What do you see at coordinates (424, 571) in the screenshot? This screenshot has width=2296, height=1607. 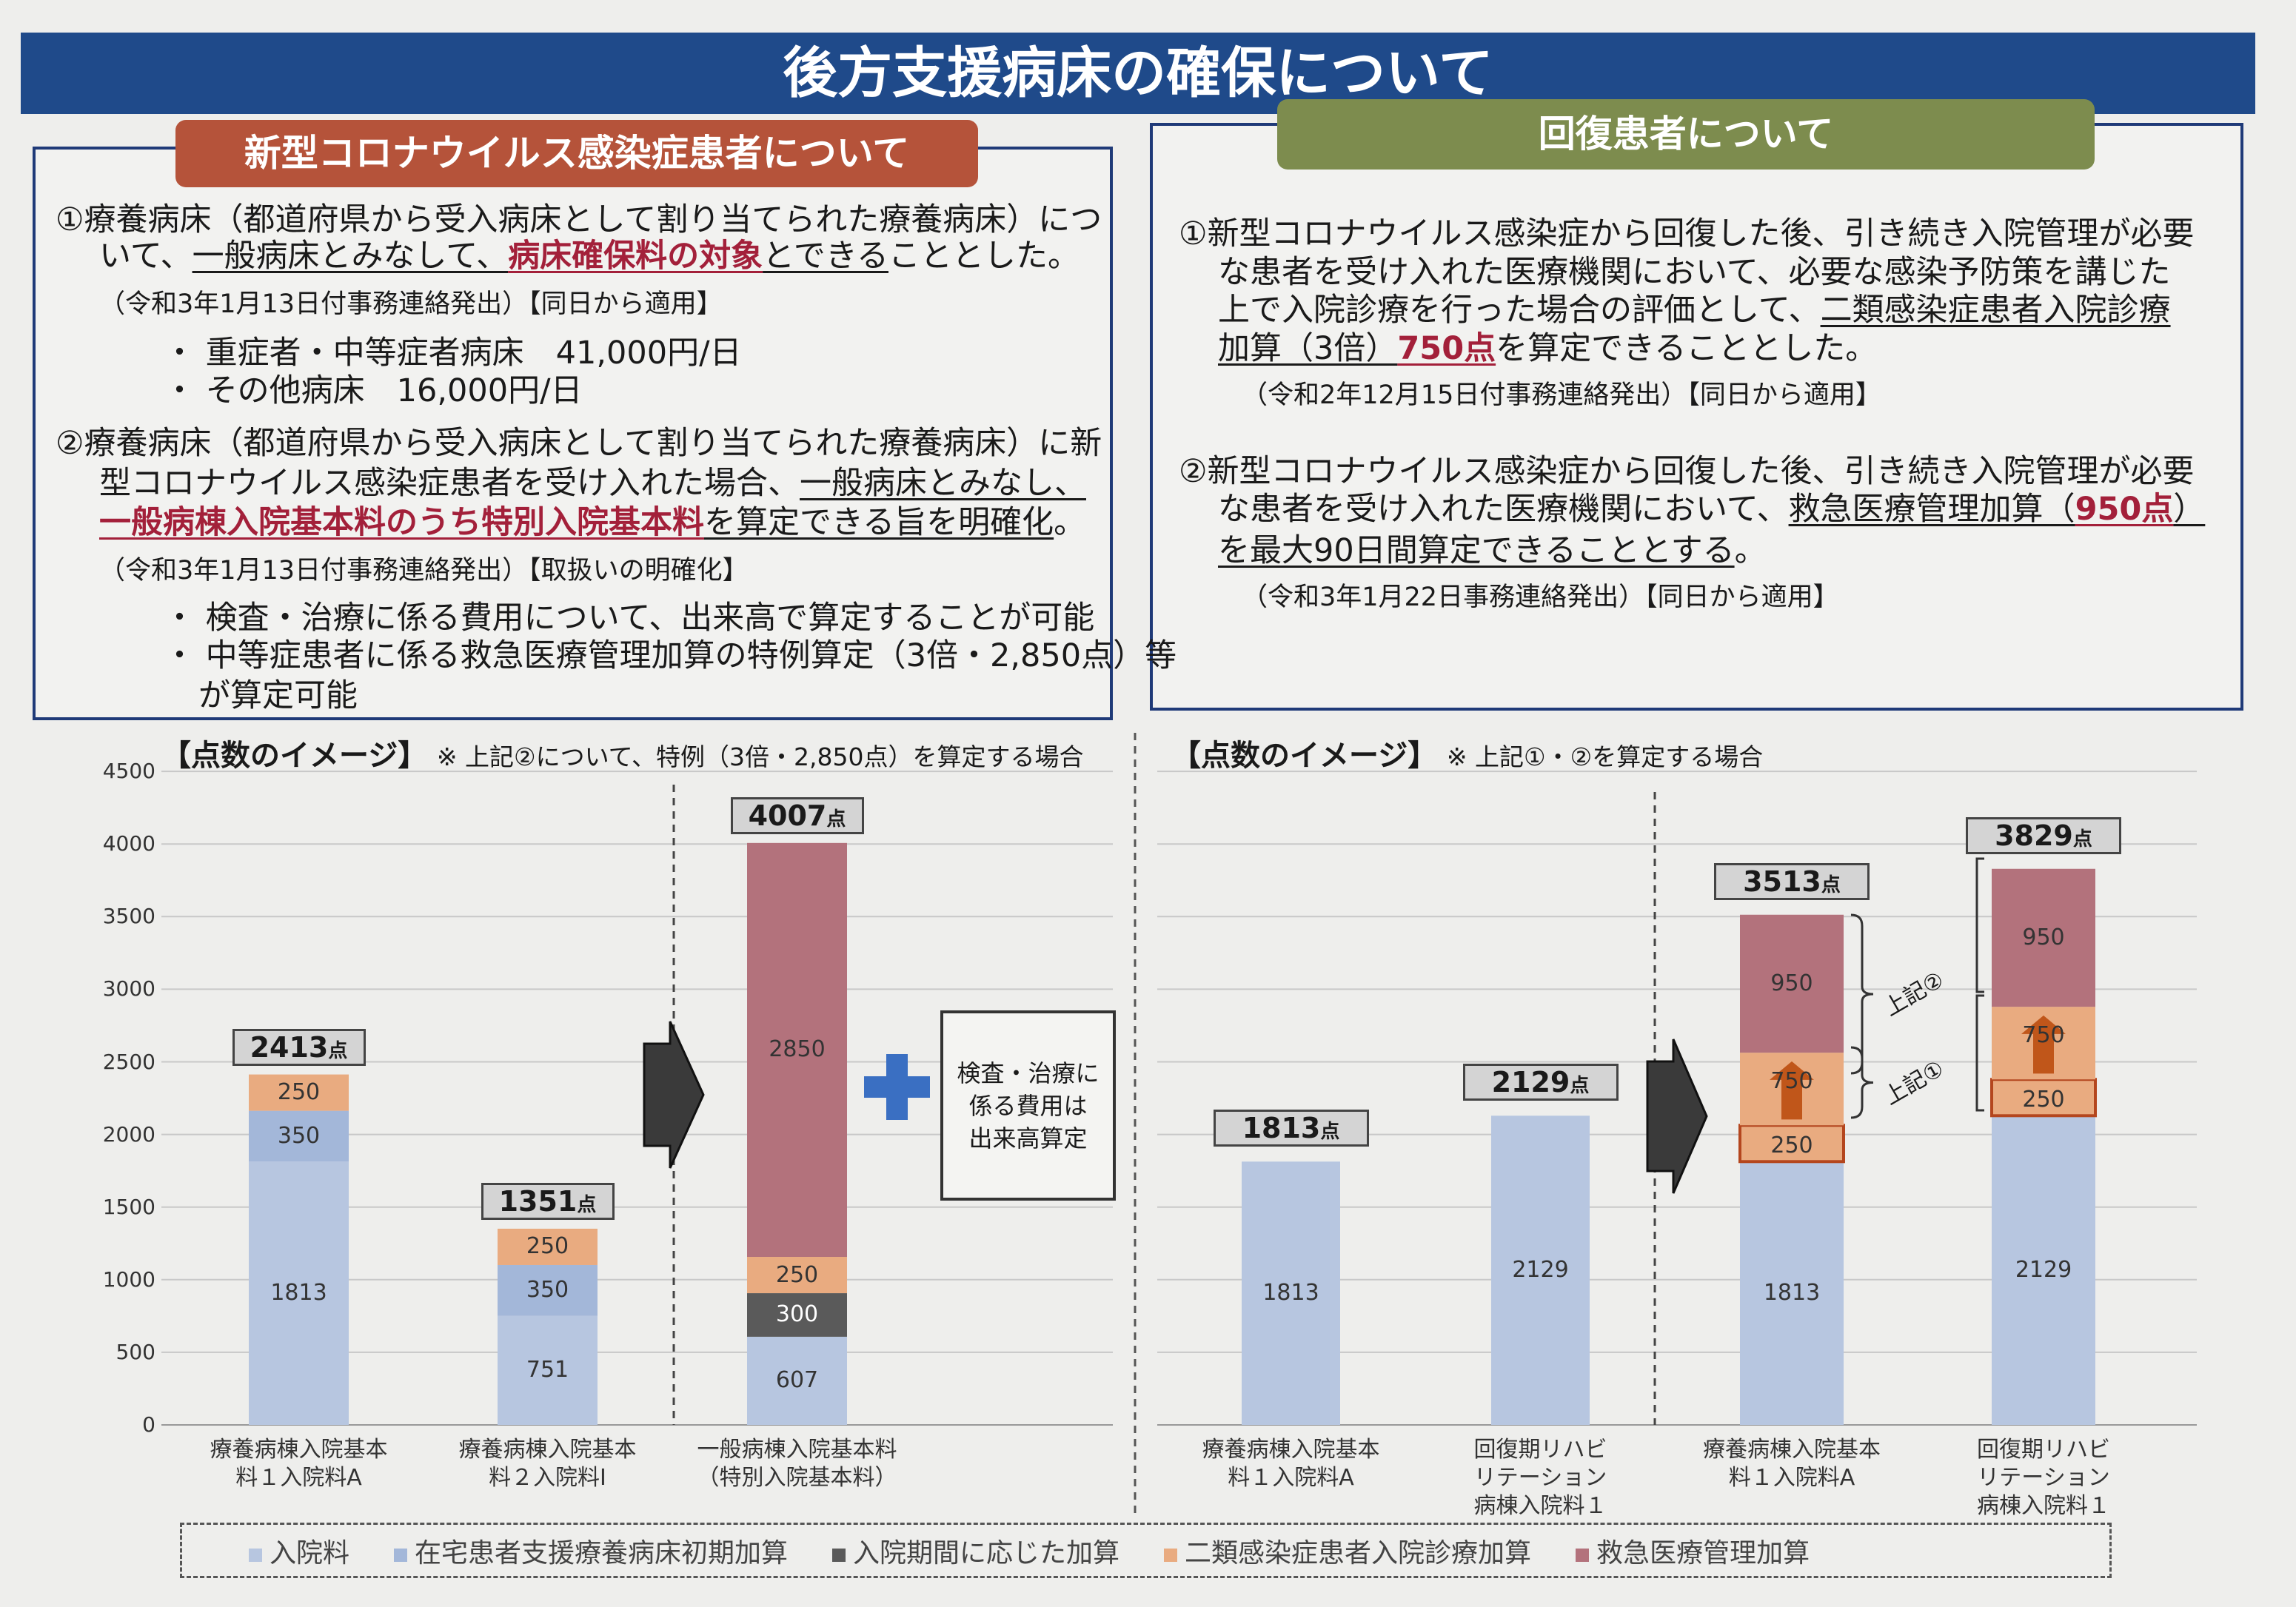 I see `text-segment: （令和3年1月13日付事務連絡発出）【取扱いの明確化】` at bounding box center [424, 571].